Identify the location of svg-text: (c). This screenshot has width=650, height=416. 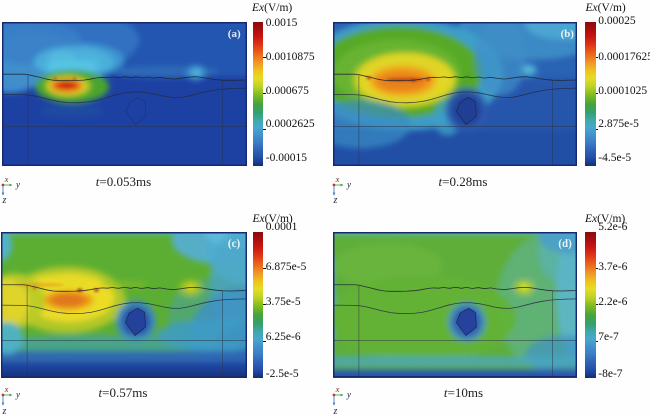
(234, 244).